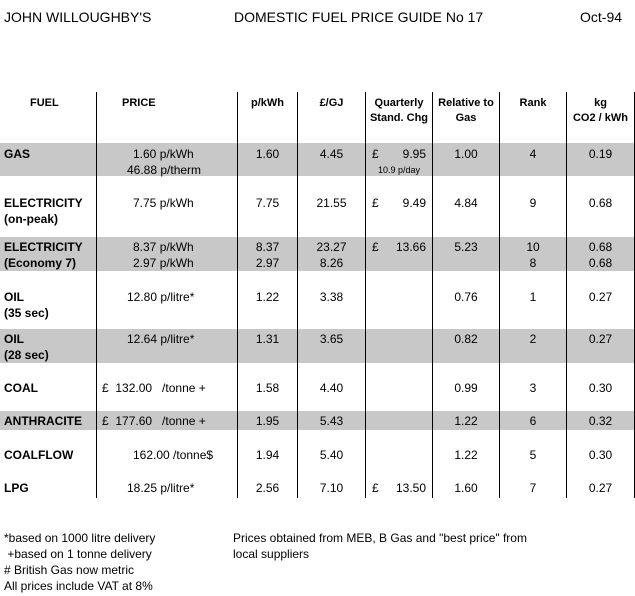  Describe the element at coordinates (317, 420) in the screenshot. I see `row-band-anthracite` at that location.